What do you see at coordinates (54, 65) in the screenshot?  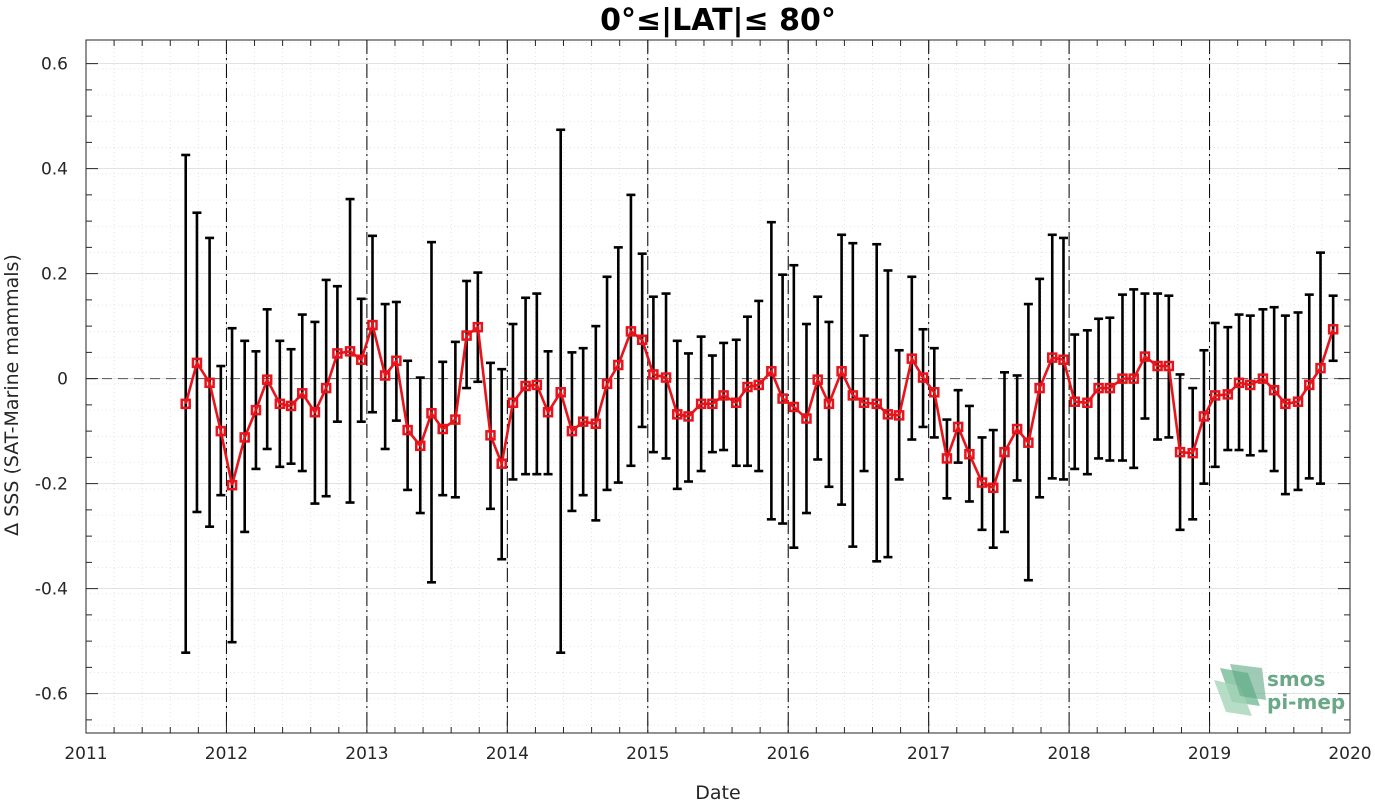 I see `y-tick-label: 0.6` at bounding box center [54, 65].